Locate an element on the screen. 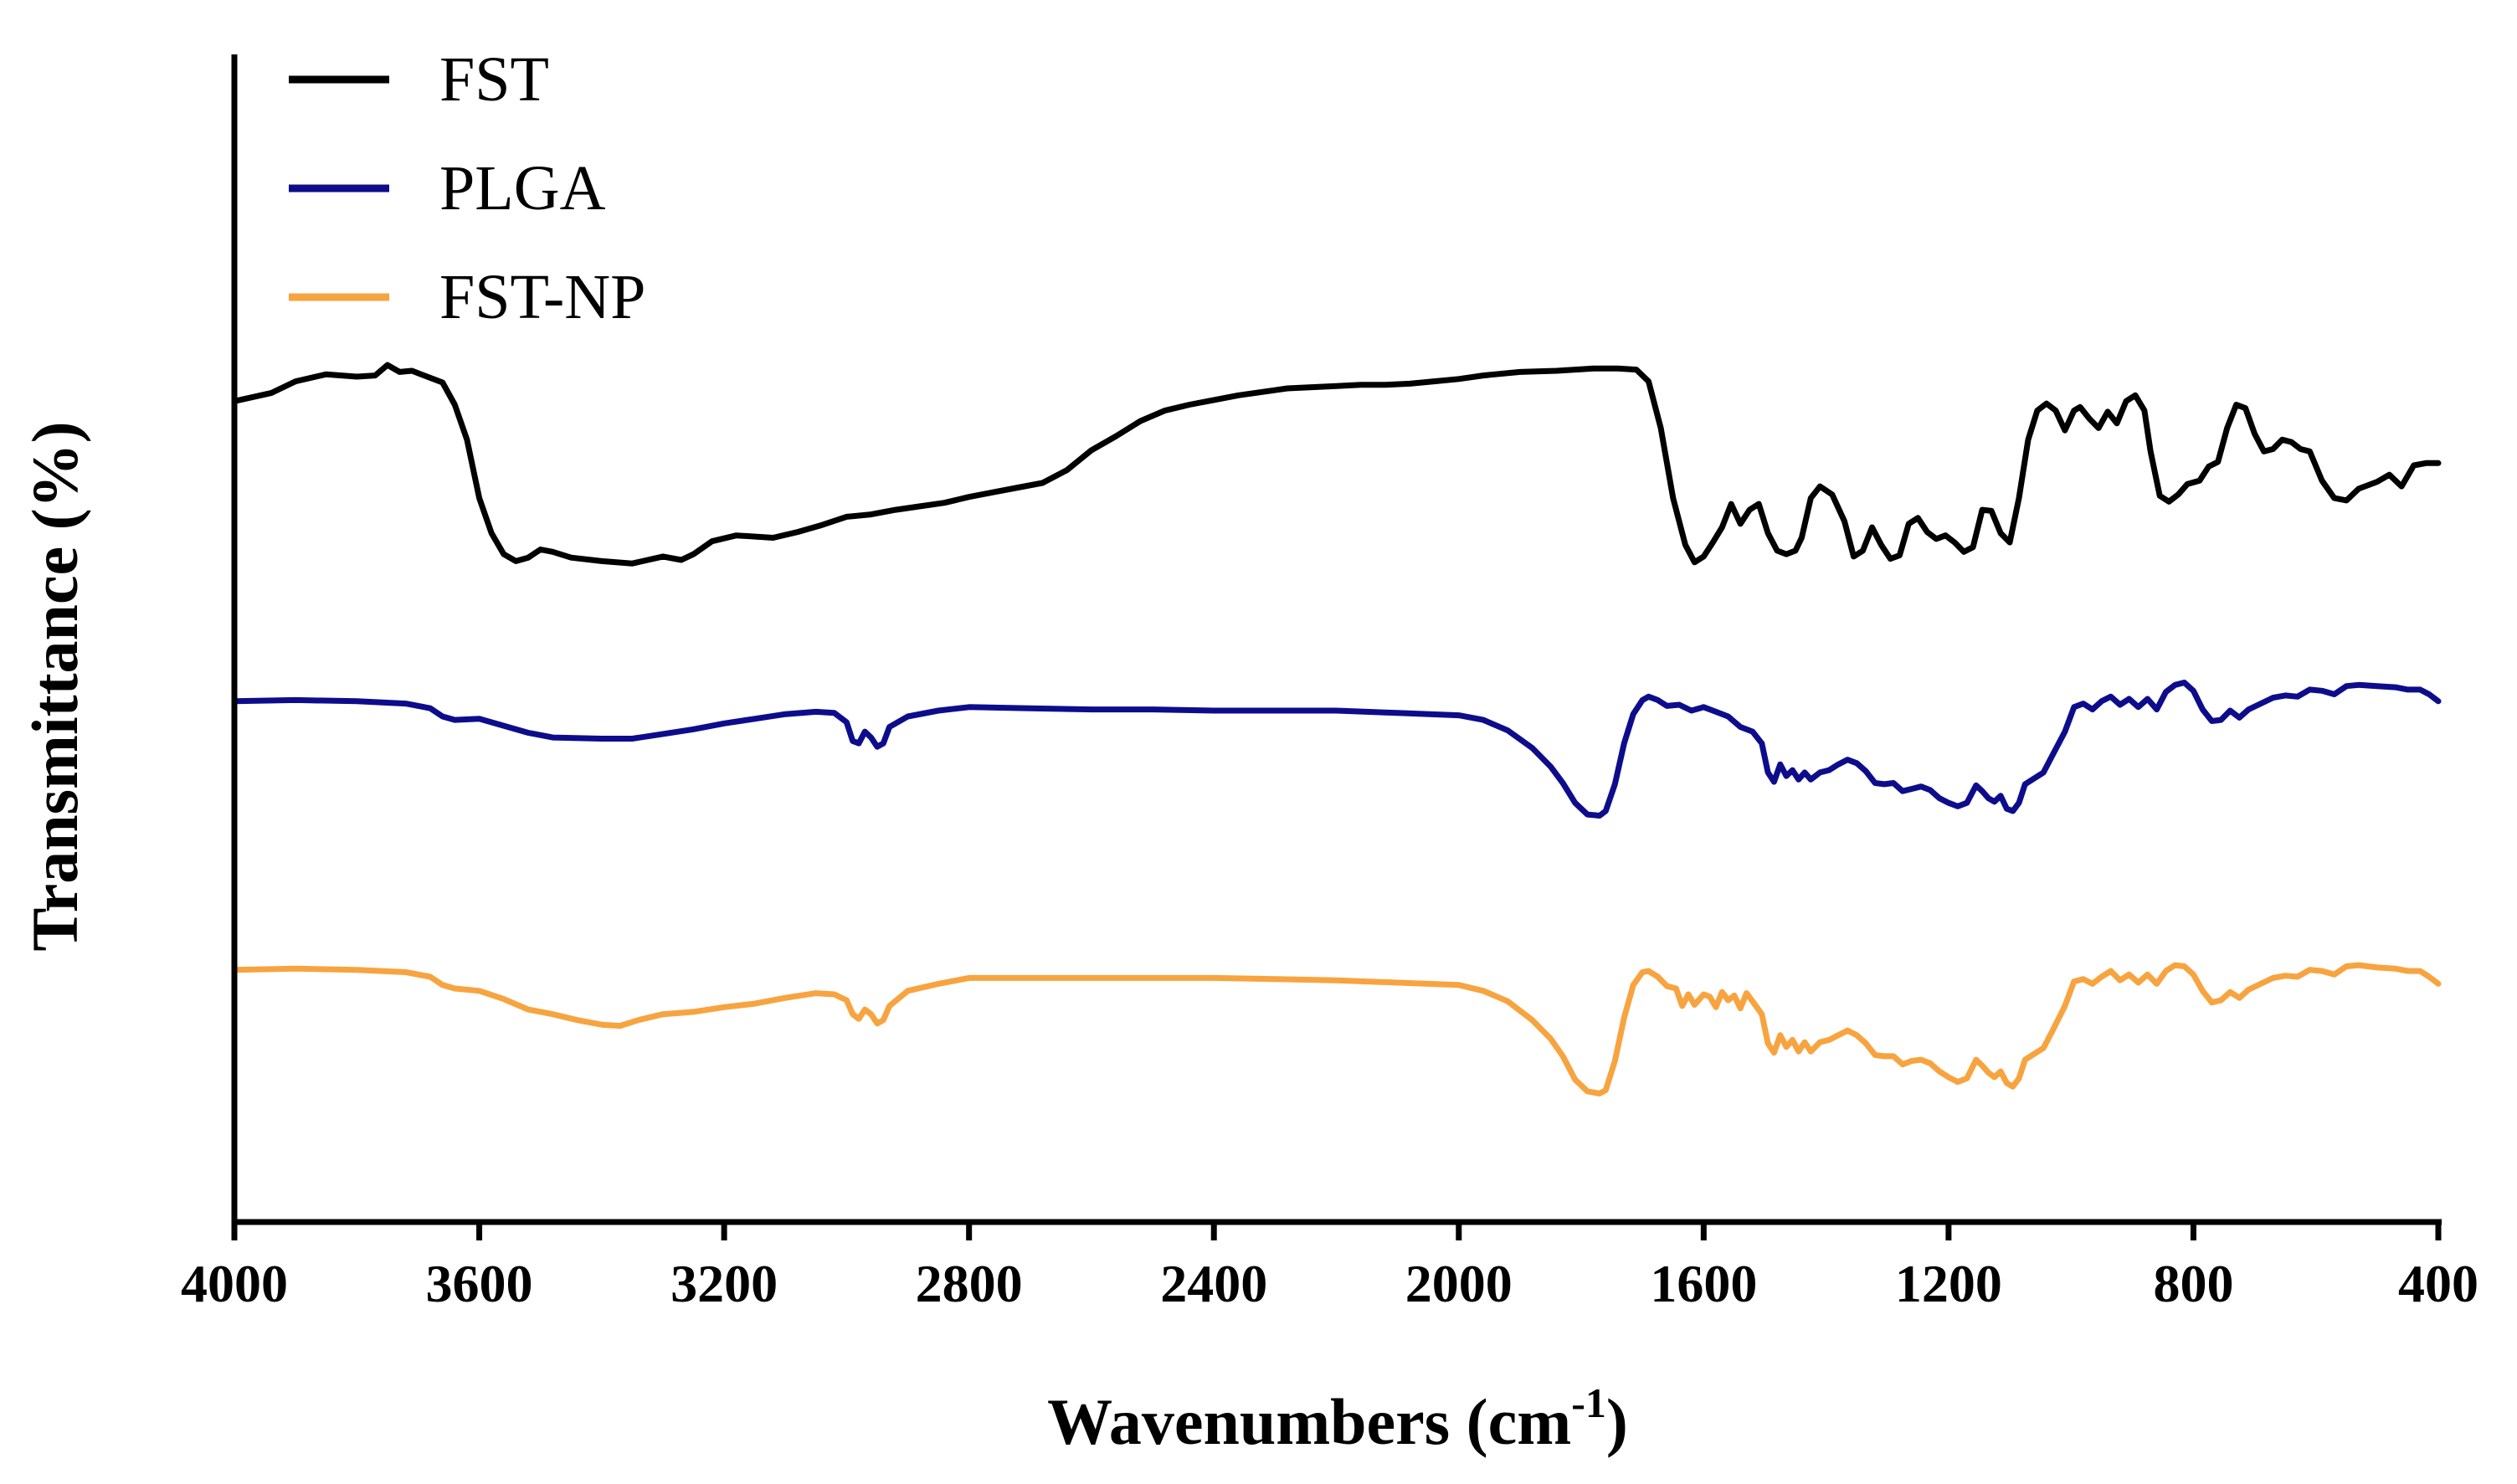 The width and height of the screenshot is (2517, 1484). x-axis-title-main: Wavenumbers (cm is located at coordinates (1309, 1421).